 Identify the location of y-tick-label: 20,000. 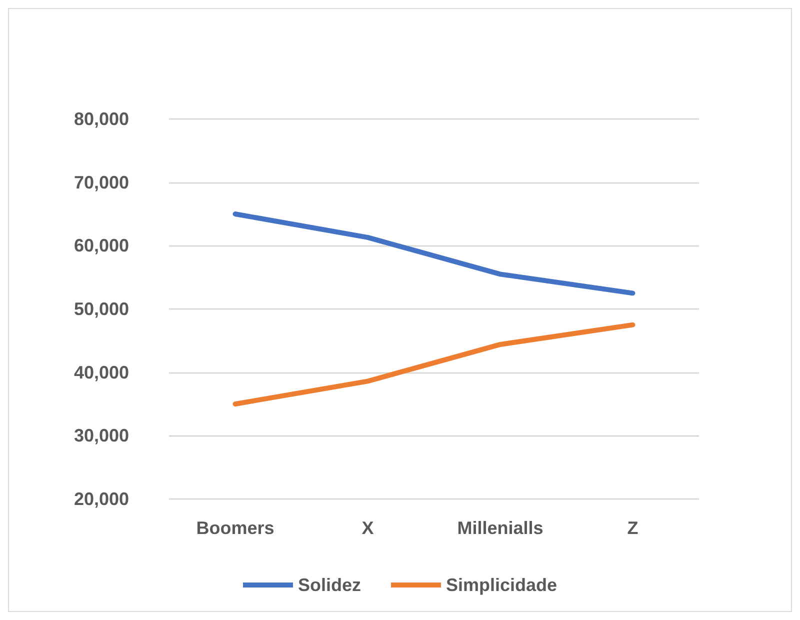
(101, 499).